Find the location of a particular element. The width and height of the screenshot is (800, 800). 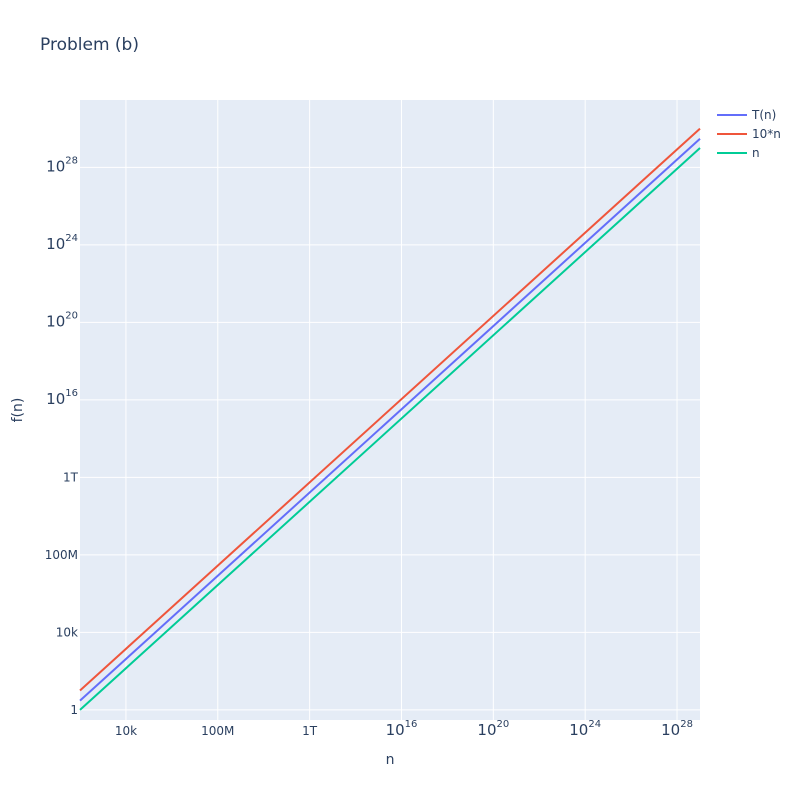

legend: T(n) 10*n n is located at coordinates (749, 134).